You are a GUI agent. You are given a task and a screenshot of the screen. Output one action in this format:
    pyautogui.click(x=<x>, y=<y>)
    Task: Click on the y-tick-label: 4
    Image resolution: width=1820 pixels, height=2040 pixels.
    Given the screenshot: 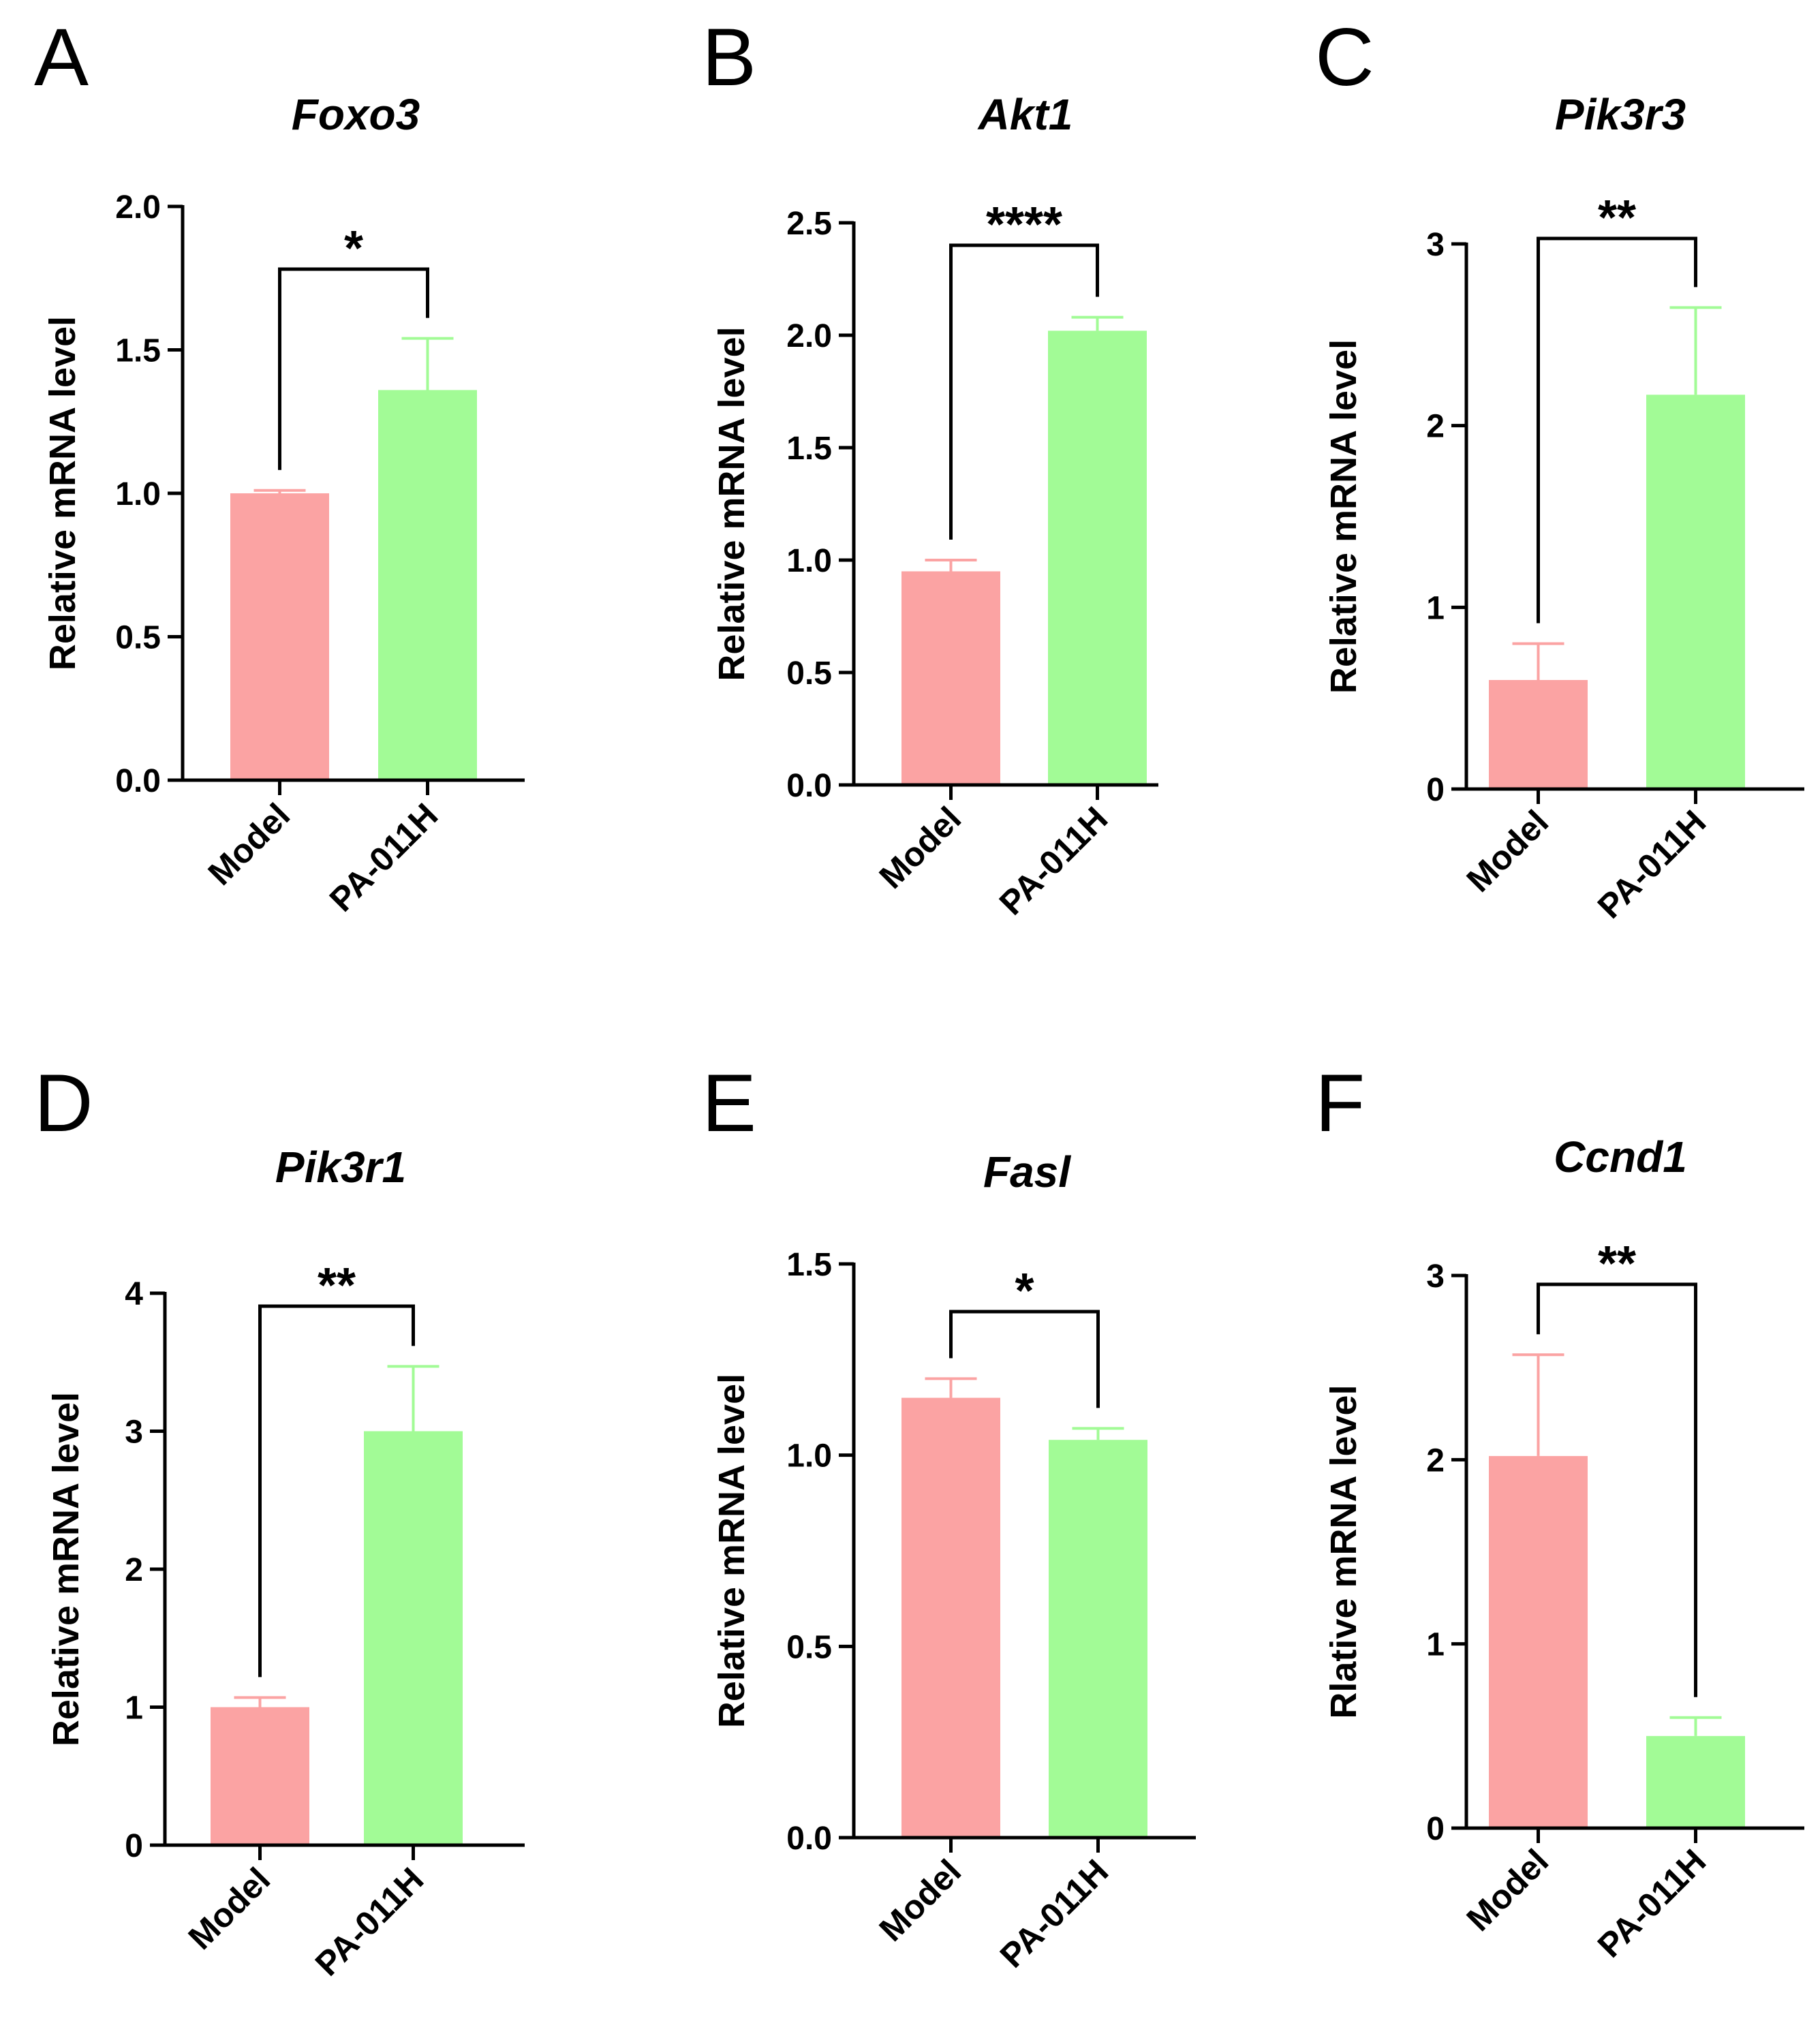 What is the action you would take?
    pyautogui.click(x=134, y=1294)
    